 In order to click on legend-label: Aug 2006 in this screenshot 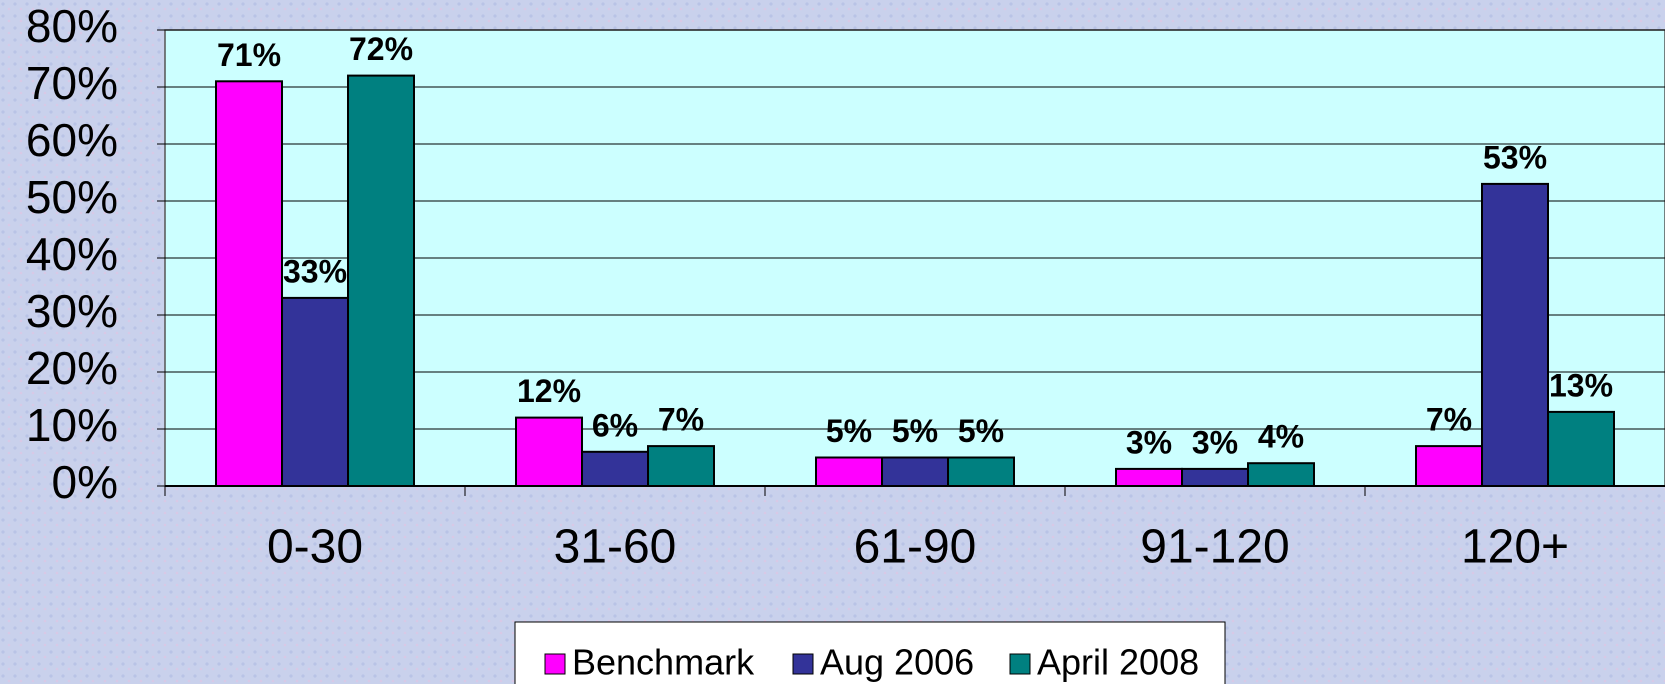, I will do `click(897, 662)`.